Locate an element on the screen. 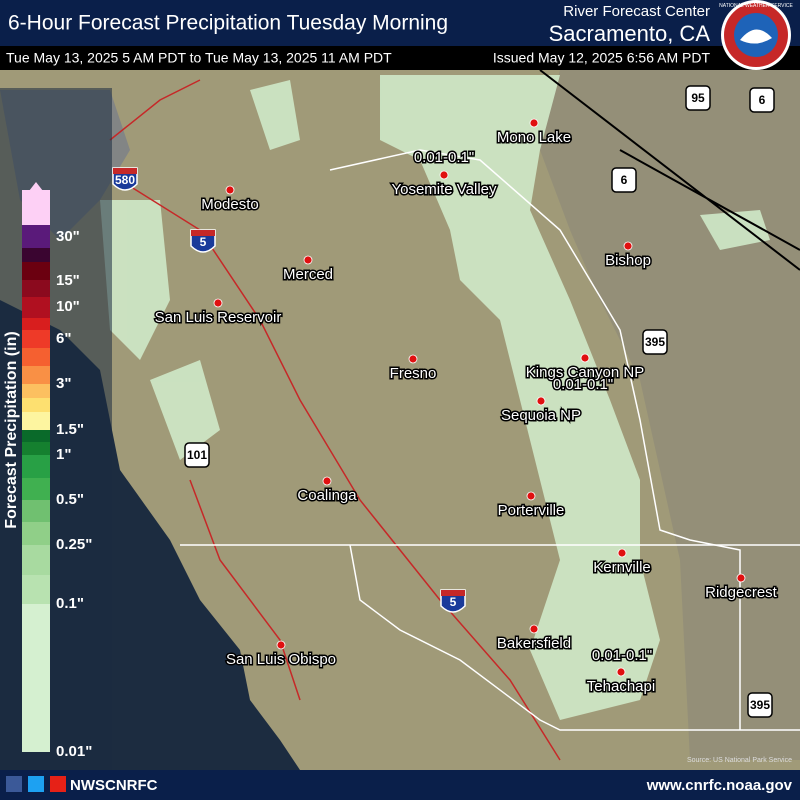 Image resolution: width=800 pixels, height=805 pixels. twitter-icon is located at coordinates (36, 784).